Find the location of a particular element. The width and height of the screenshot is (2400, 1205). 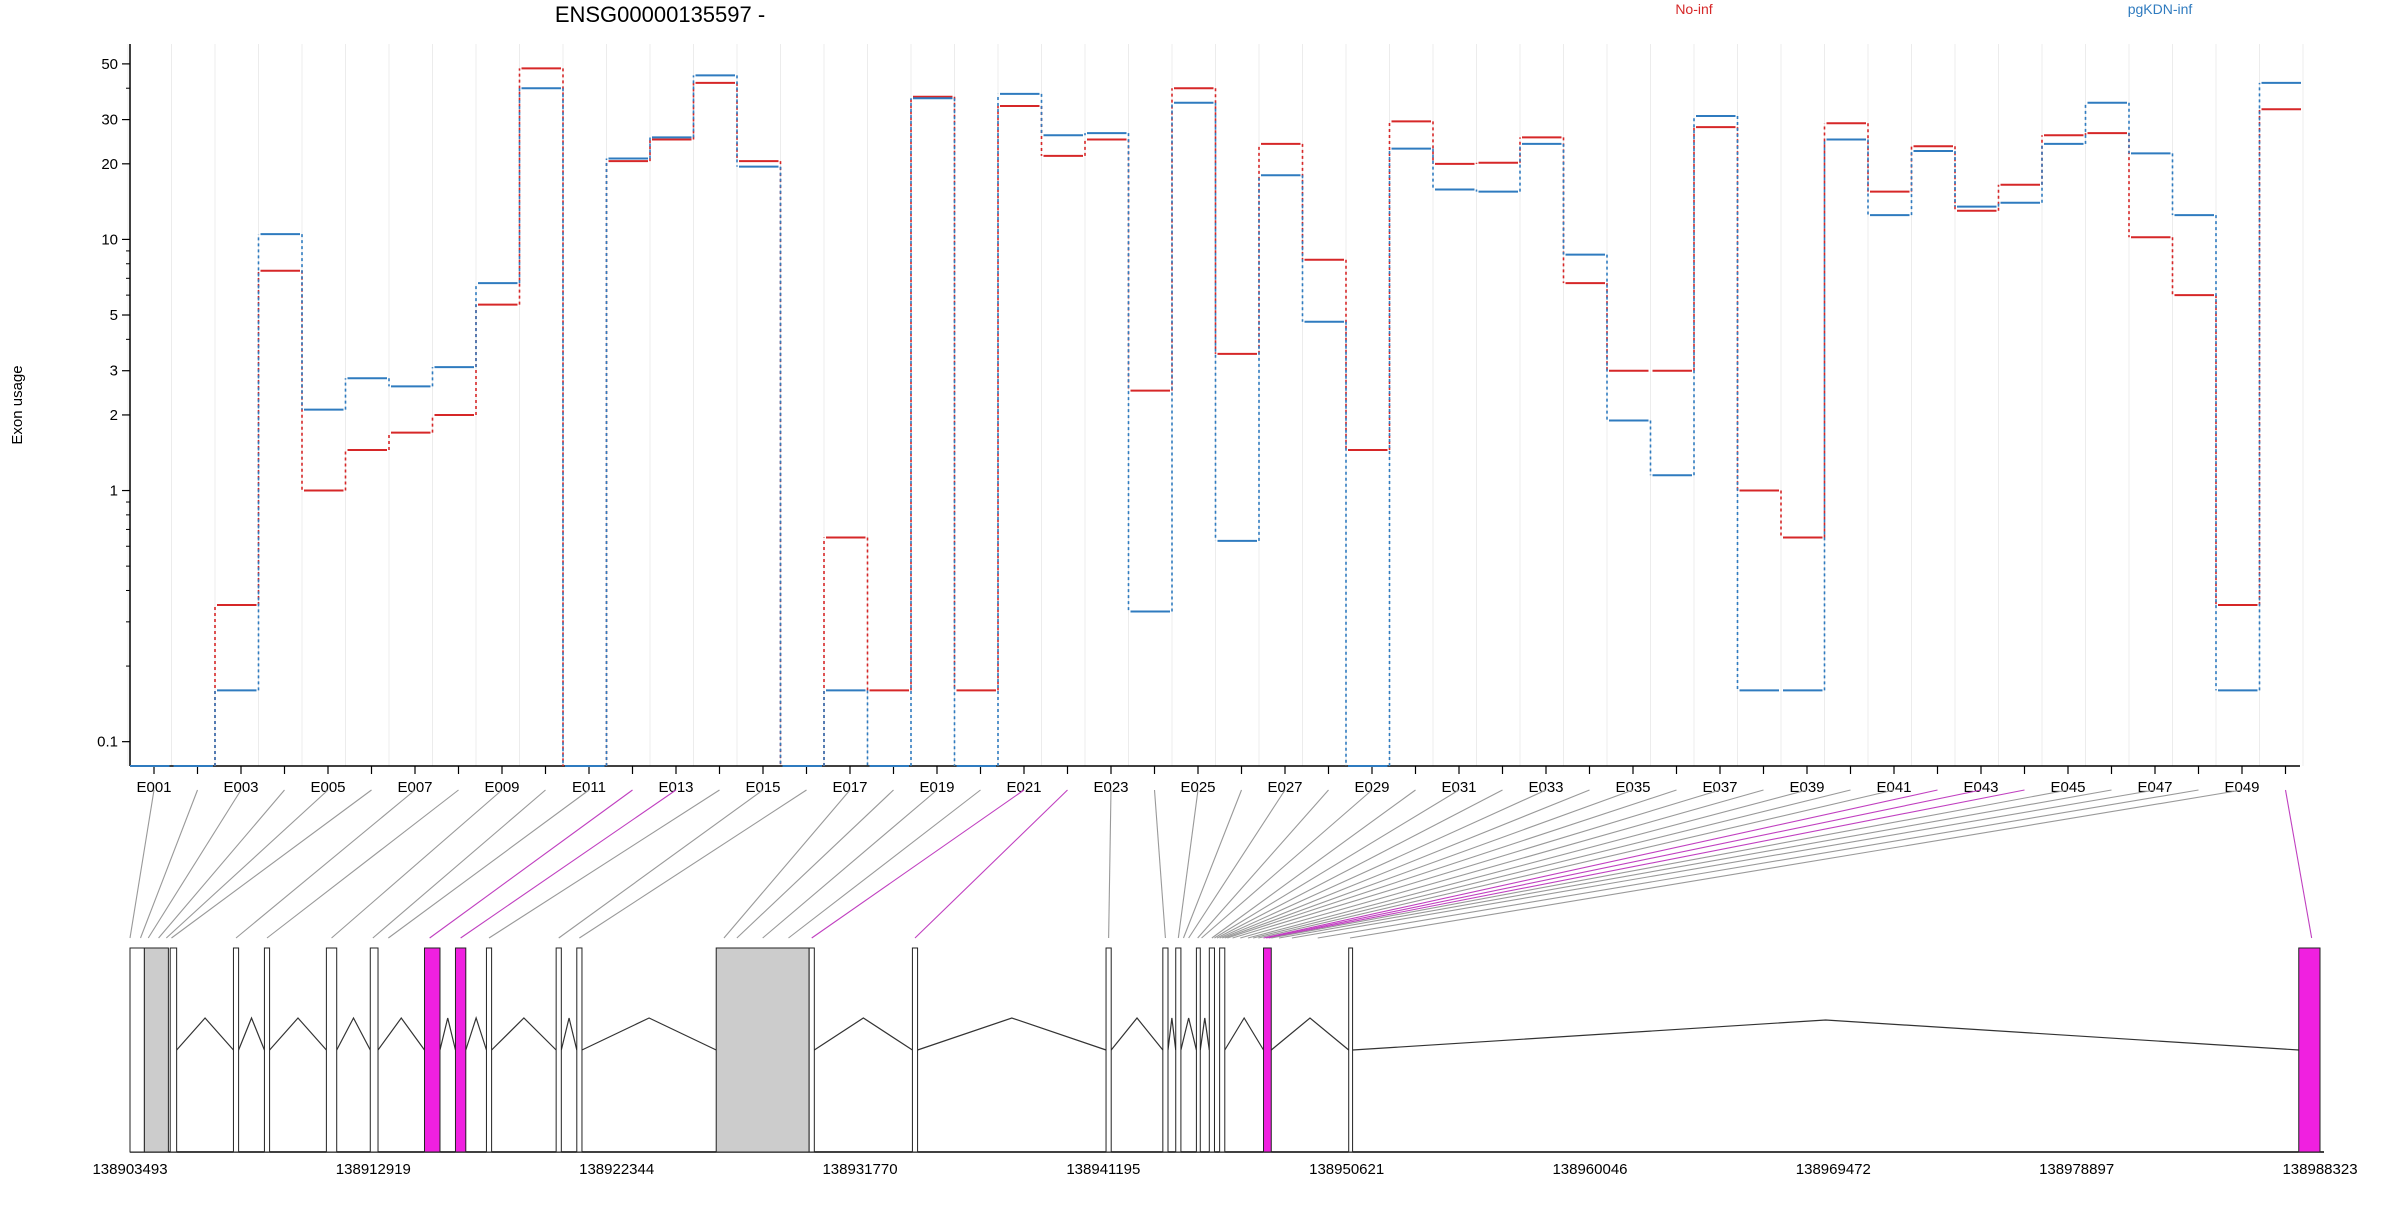

y-tick-label: 30 is located at coordinates (109, 120).